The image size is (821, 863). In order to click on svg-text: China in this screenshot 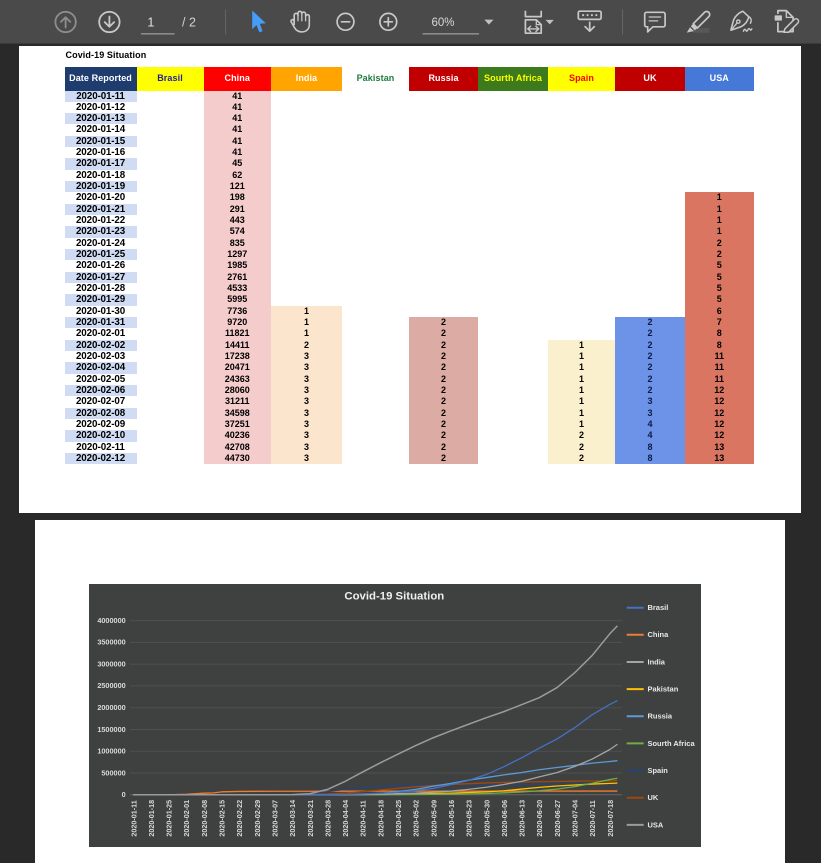, I will do `click(659, 634)`.